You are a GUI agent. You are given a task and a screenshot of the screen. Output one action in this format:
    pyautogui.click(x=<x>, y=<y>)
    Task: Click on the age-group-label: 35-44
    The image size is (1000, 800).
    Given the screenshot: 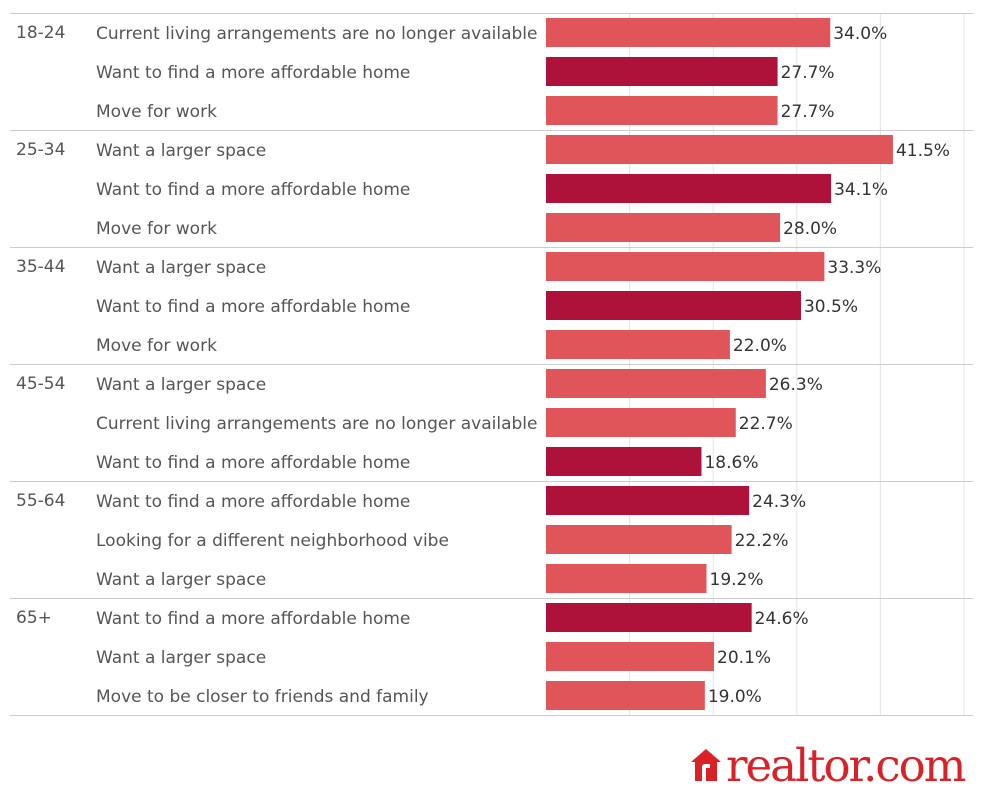 What is the action you would take?
    pyautogui.click(x=40, y=267)
    